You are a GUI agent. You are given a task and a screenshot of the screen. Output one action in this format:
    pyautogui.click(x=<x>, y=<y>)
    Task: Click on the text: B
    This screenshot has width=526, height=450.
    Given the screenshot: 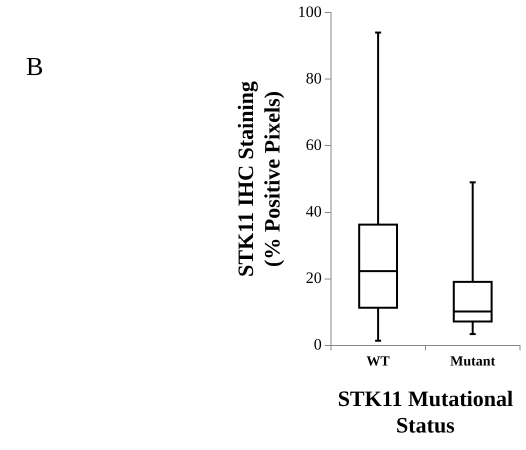 What is the action you would take?
    pyautogui.click(x=35, y=66)
    